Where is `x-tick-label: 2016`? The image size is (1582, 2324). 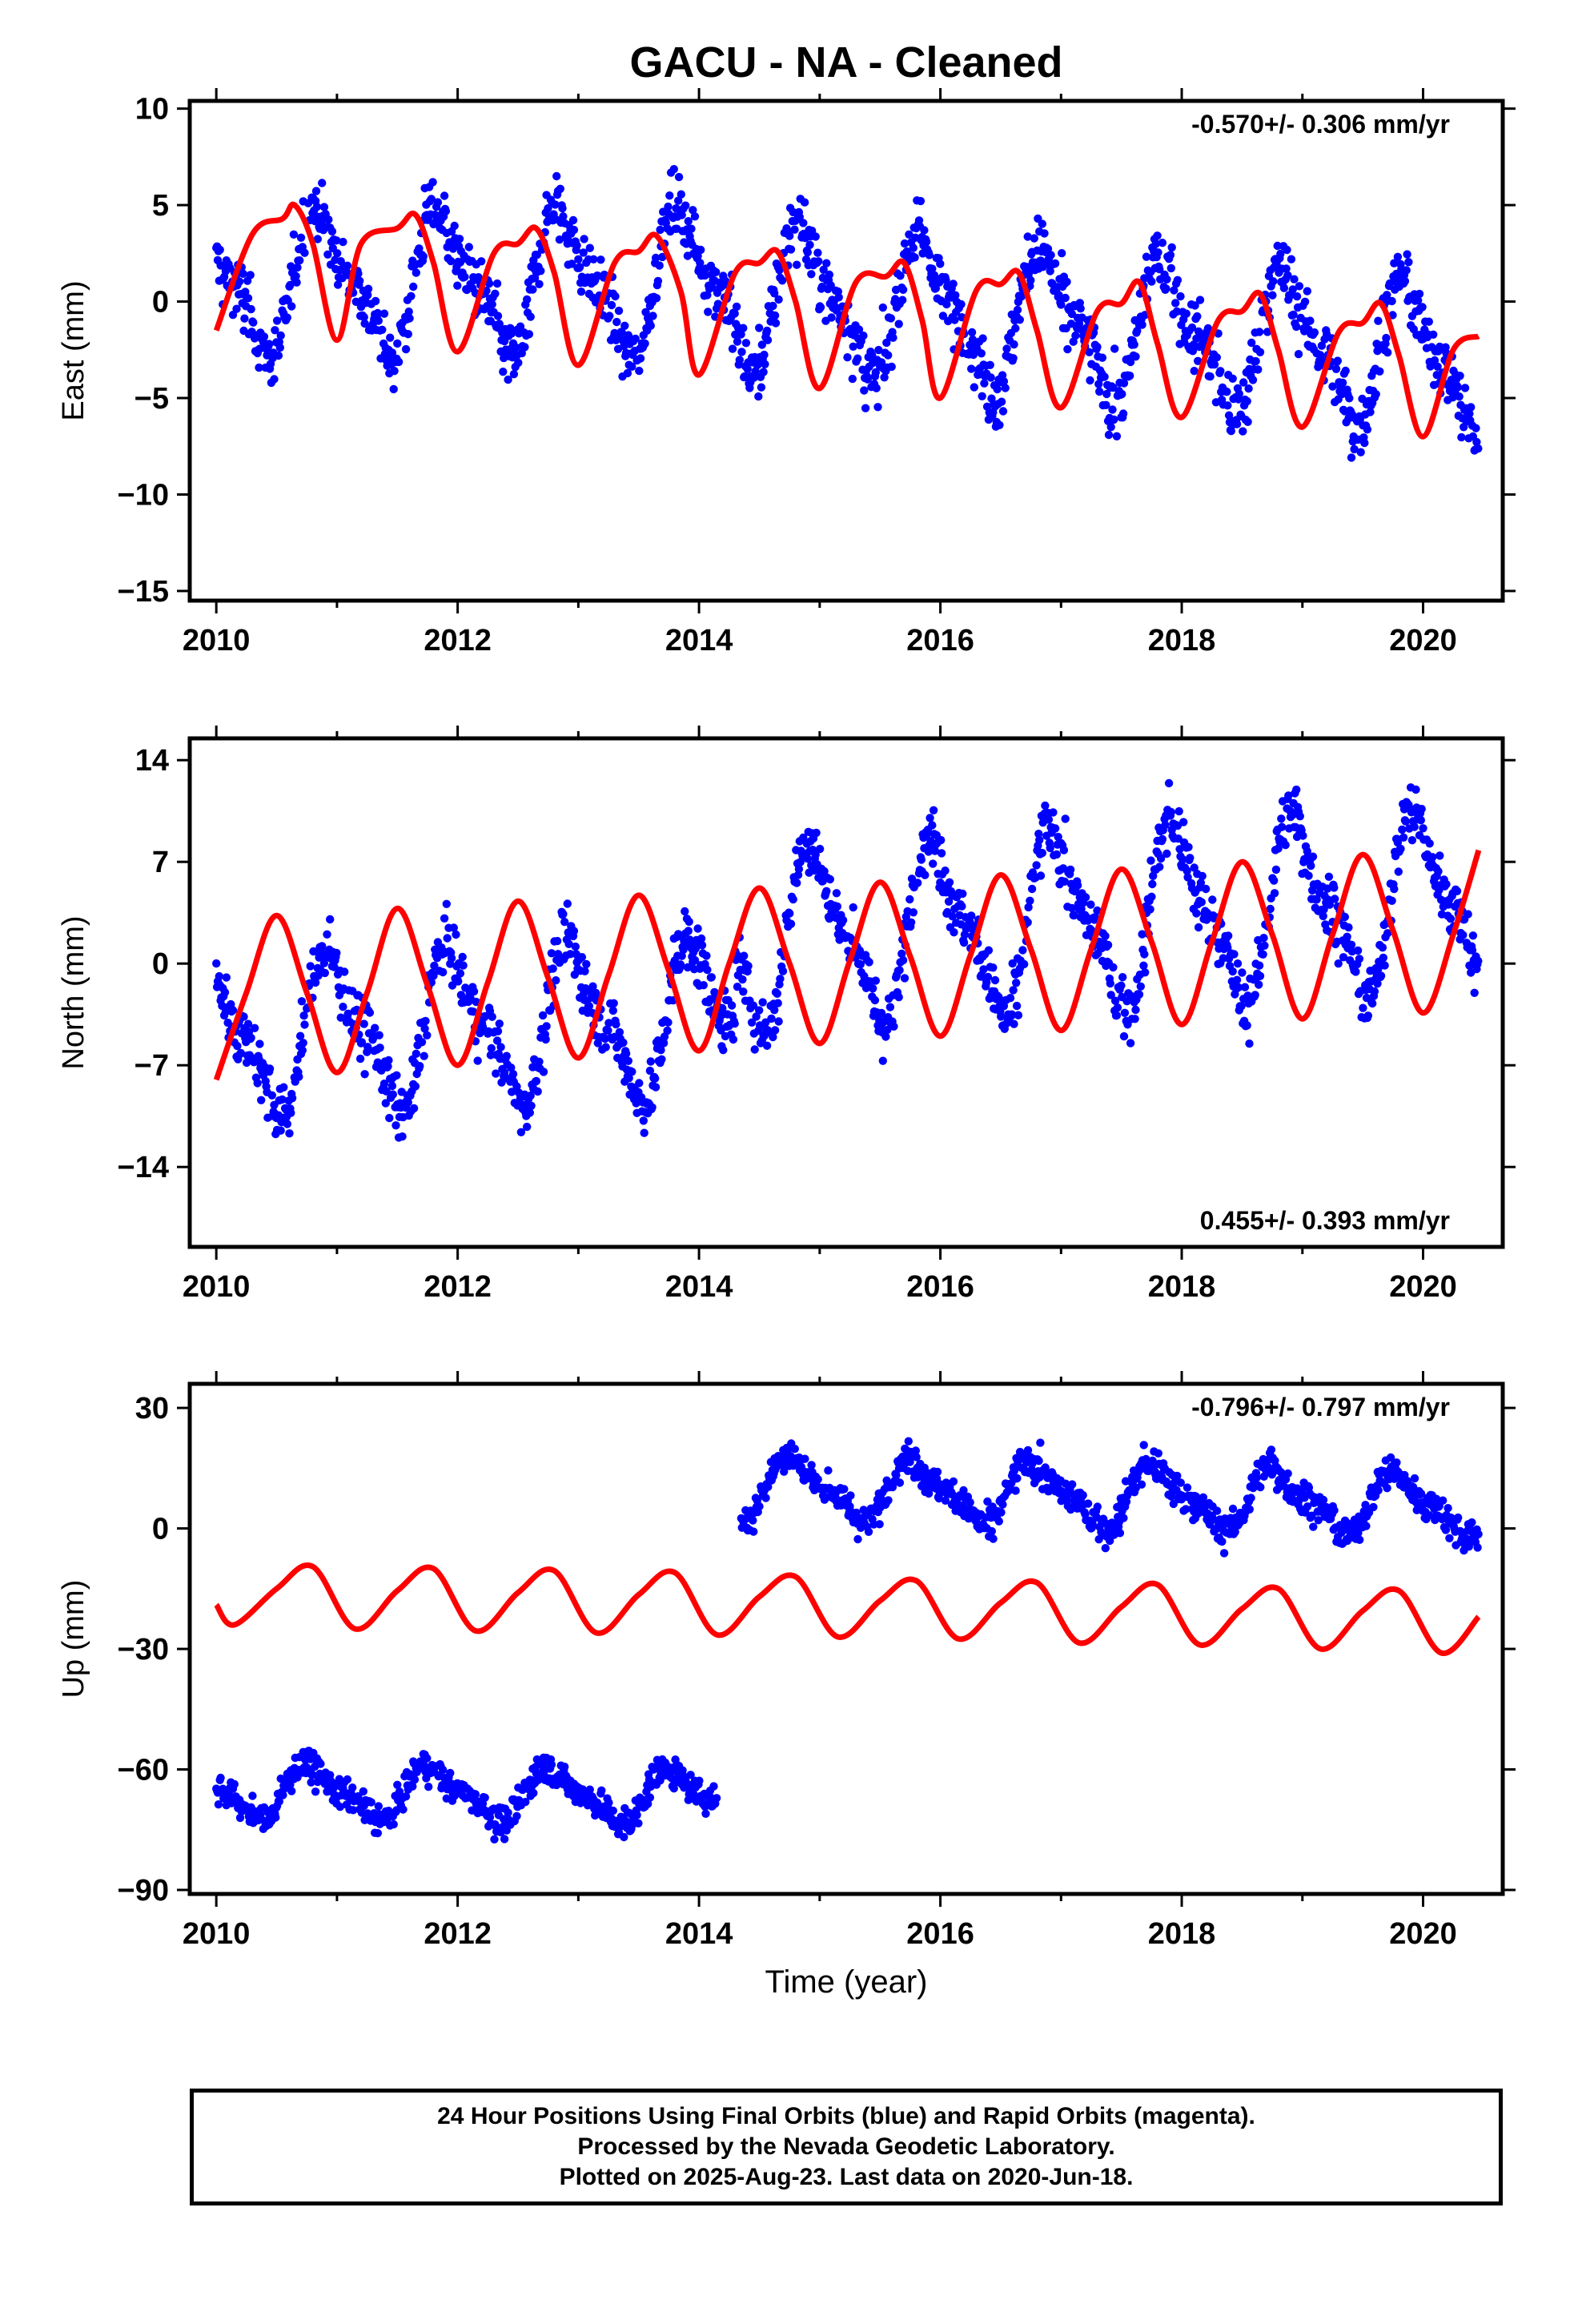 x-tick-label: 2016 is located at coordinates (940, 1934).